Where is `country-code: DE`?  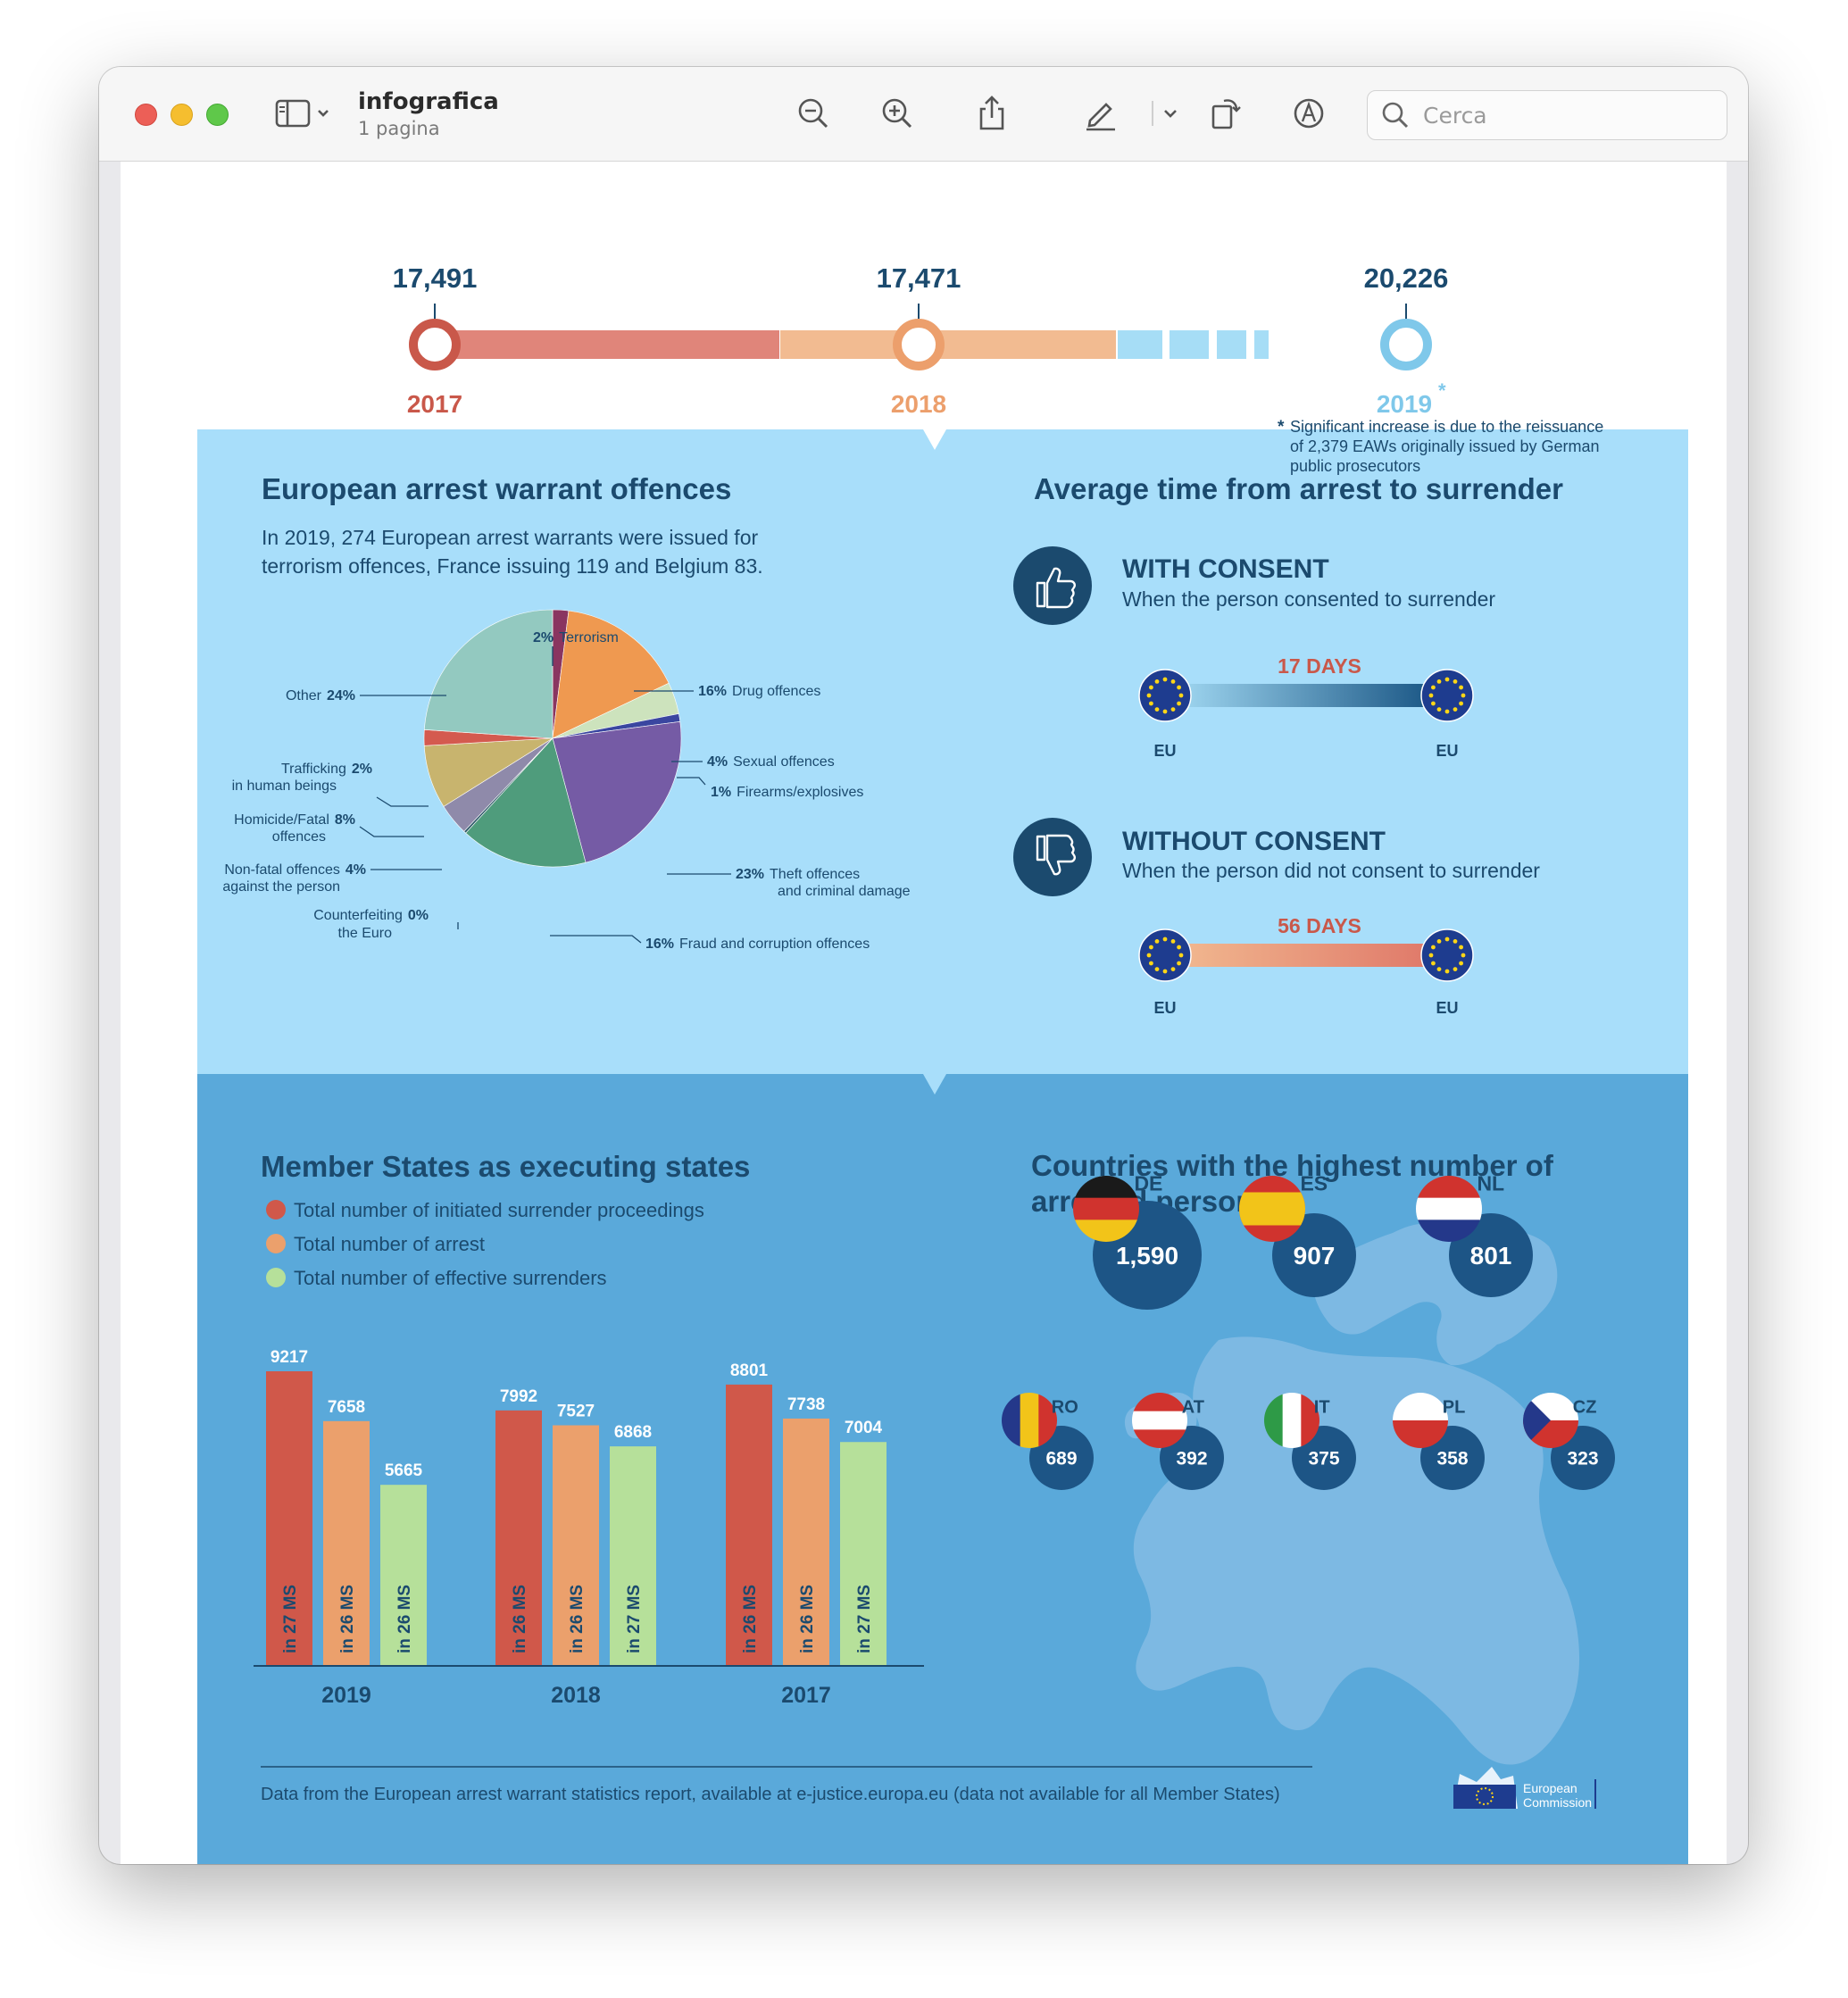 country-code: DE is located at coordinates (1148, 1183).